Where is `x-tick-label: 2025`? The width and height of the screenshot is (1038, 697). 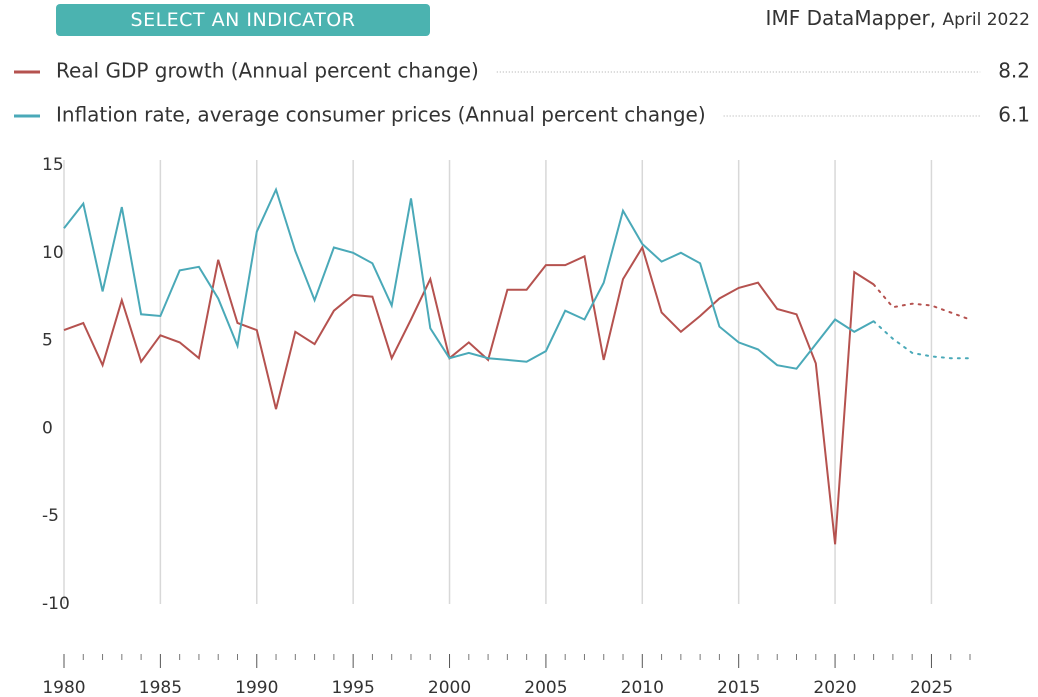
x-tick-label: 2025 is located at coordinates (931, 687).